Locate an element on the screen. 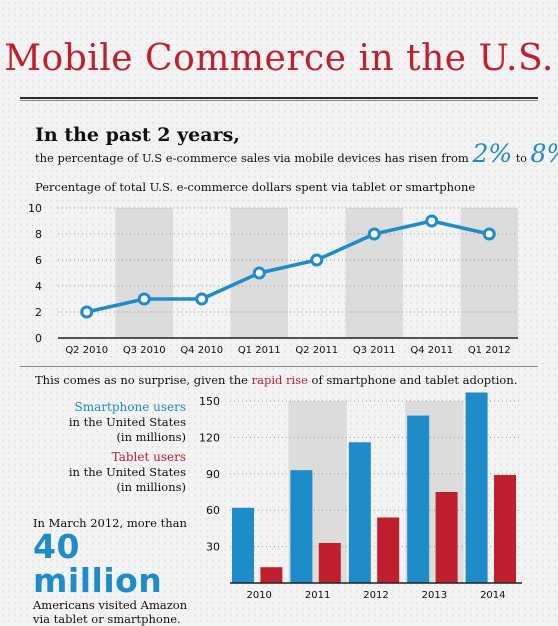 Image resolution: width=558 pixels, height=626 pixels. page-title: Mobile Commerce in the U.S. is located at coordinates (279, 58).